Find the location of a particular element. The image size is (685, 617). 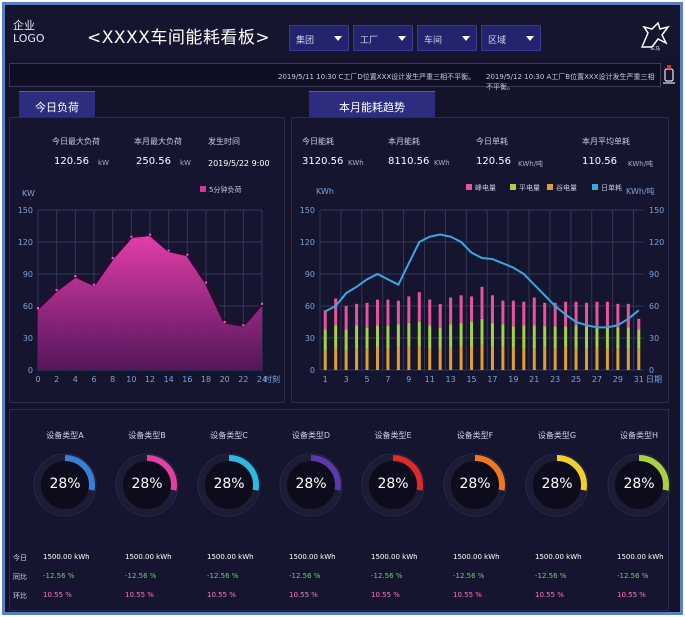

y2-tick-label: 90 is located at coordinates (654, 274).